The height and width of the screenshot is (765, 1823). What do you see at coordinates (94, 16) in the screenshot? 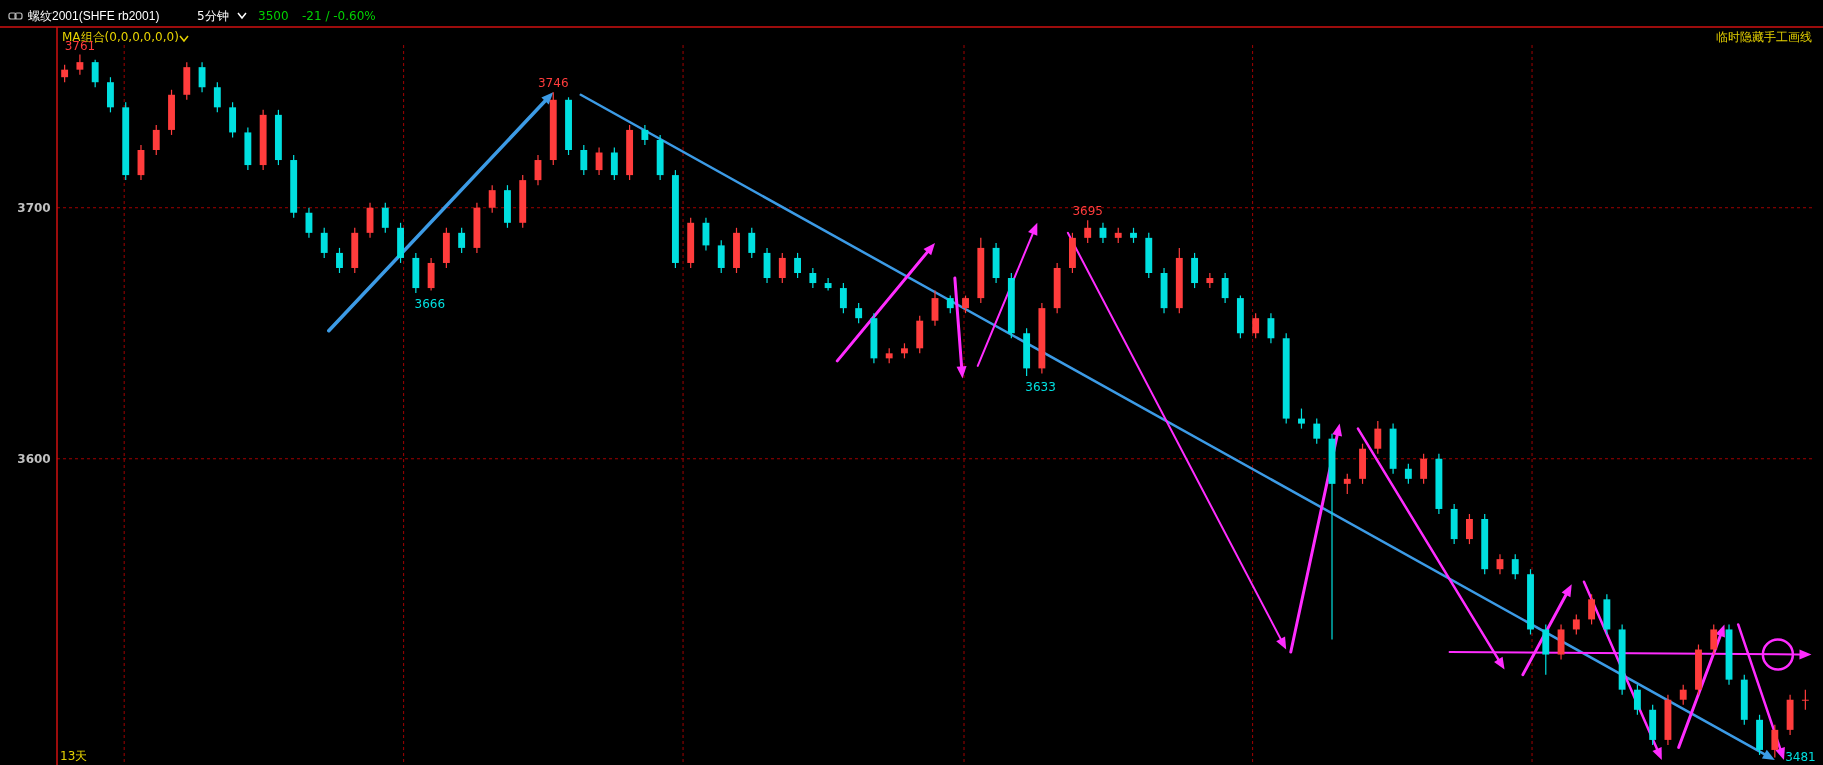
I see `chart-title: 螺纹2001(SHFE rb2001)` at bounding box center [94, 16].